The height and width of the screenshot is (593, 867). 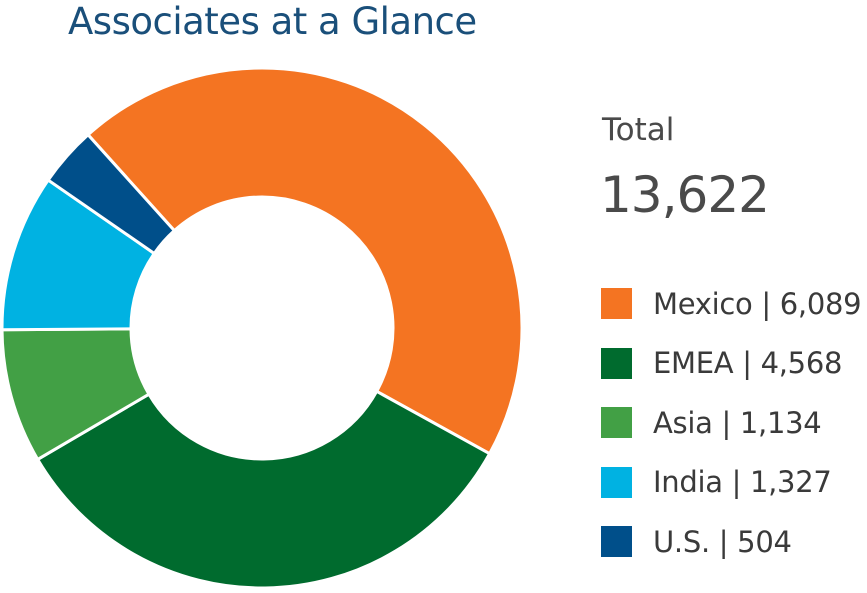 What do you see at coordinates (616, 482) in the screenshot?
I see `legend-swatch-india` at bounding box center [616, 482].